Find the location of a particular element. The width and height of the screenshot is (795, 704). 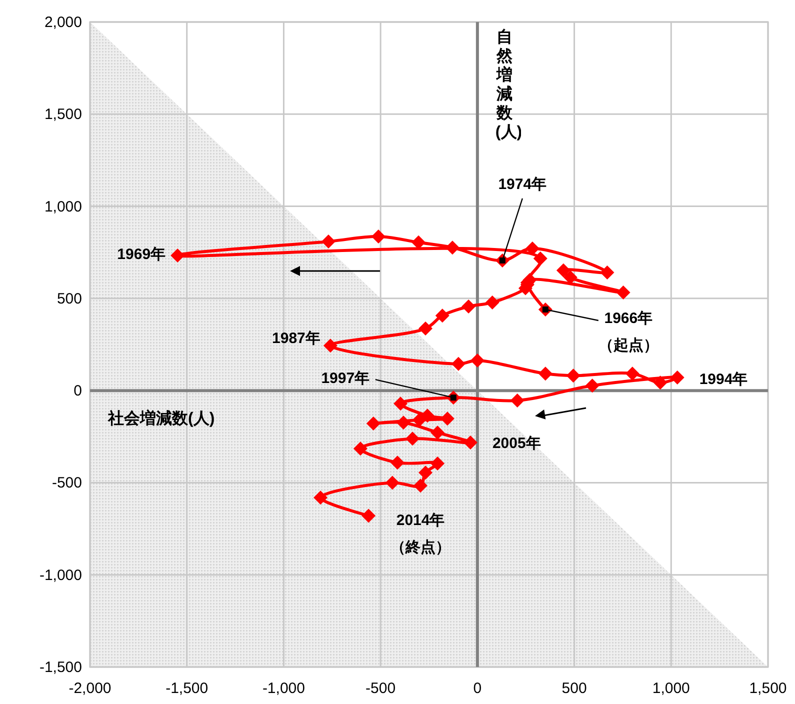

x-tick-label: 500 is located at coordinates (574, 688).